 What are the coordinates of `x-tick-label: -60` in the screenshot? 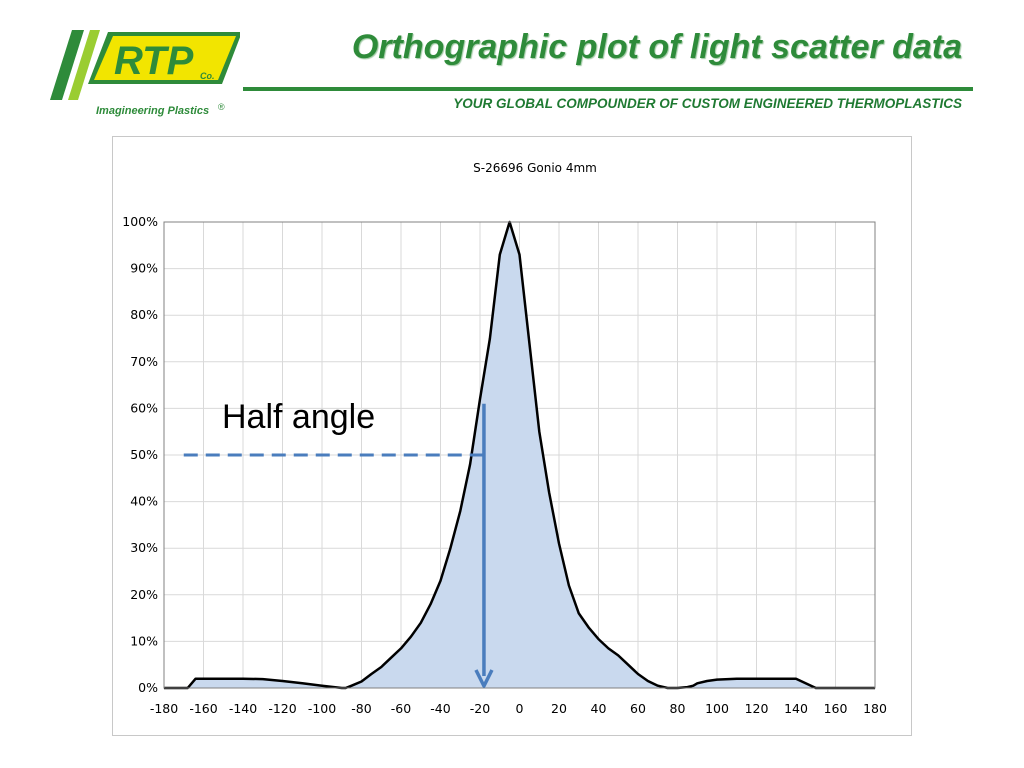 It's located at (401, 708).